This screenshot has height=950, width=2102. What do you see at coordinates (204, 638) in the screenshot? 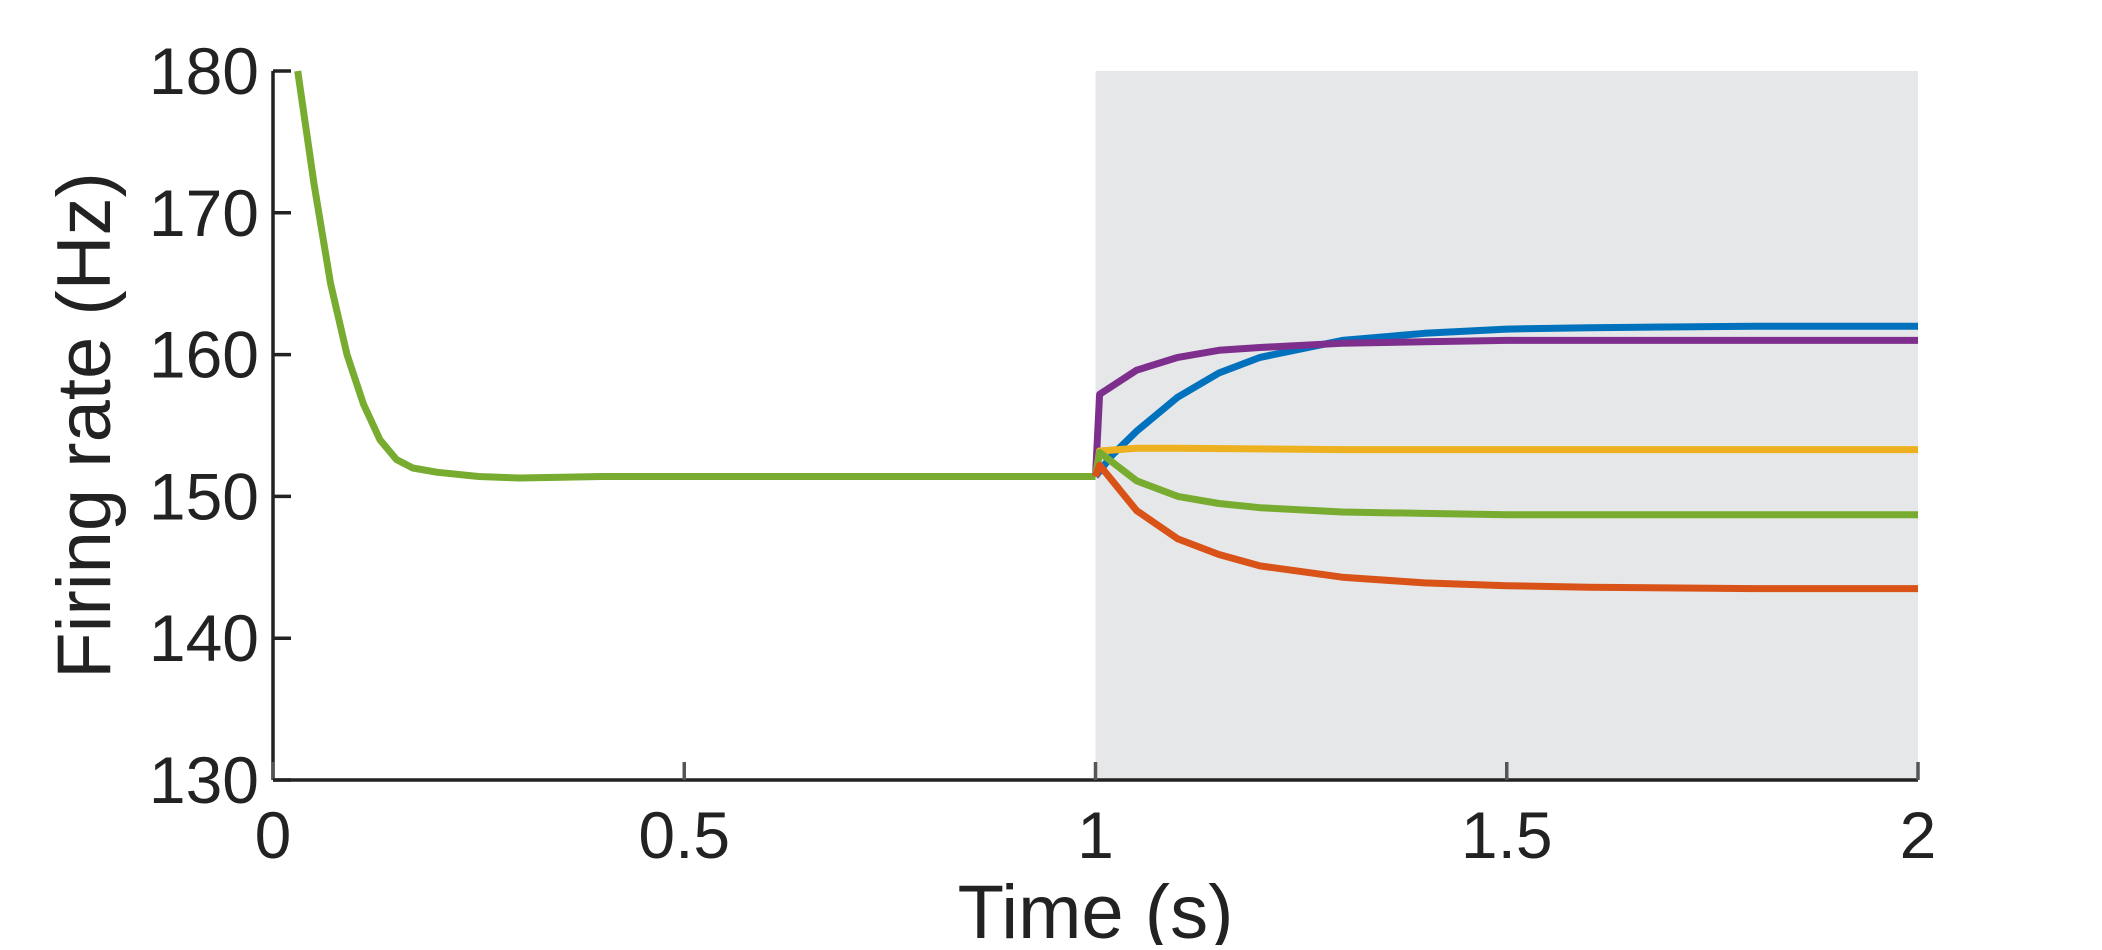
I see `y-tick-label: 140` at bounding box center [204, 638].